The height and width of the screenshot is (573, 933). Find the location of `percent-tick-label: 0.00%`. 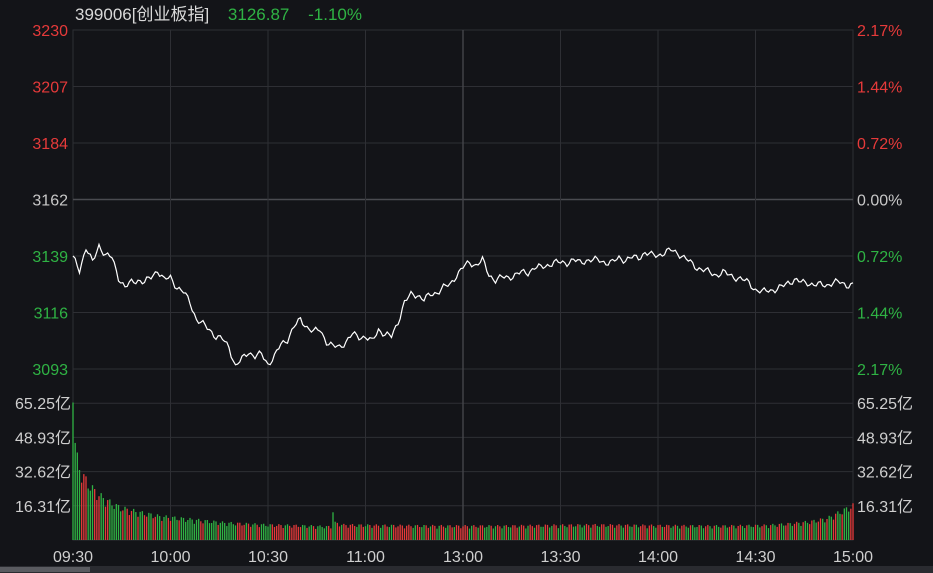

percent-tick-label: 0.00% is located at coordinates (879, 201).